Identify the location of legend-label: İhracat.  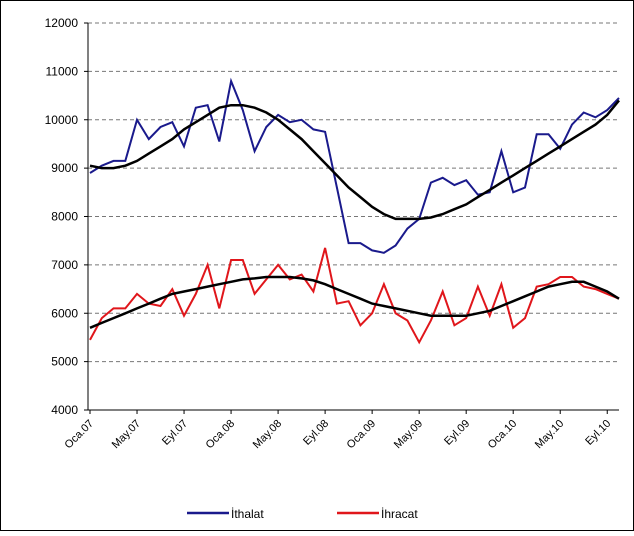
(399, 514).